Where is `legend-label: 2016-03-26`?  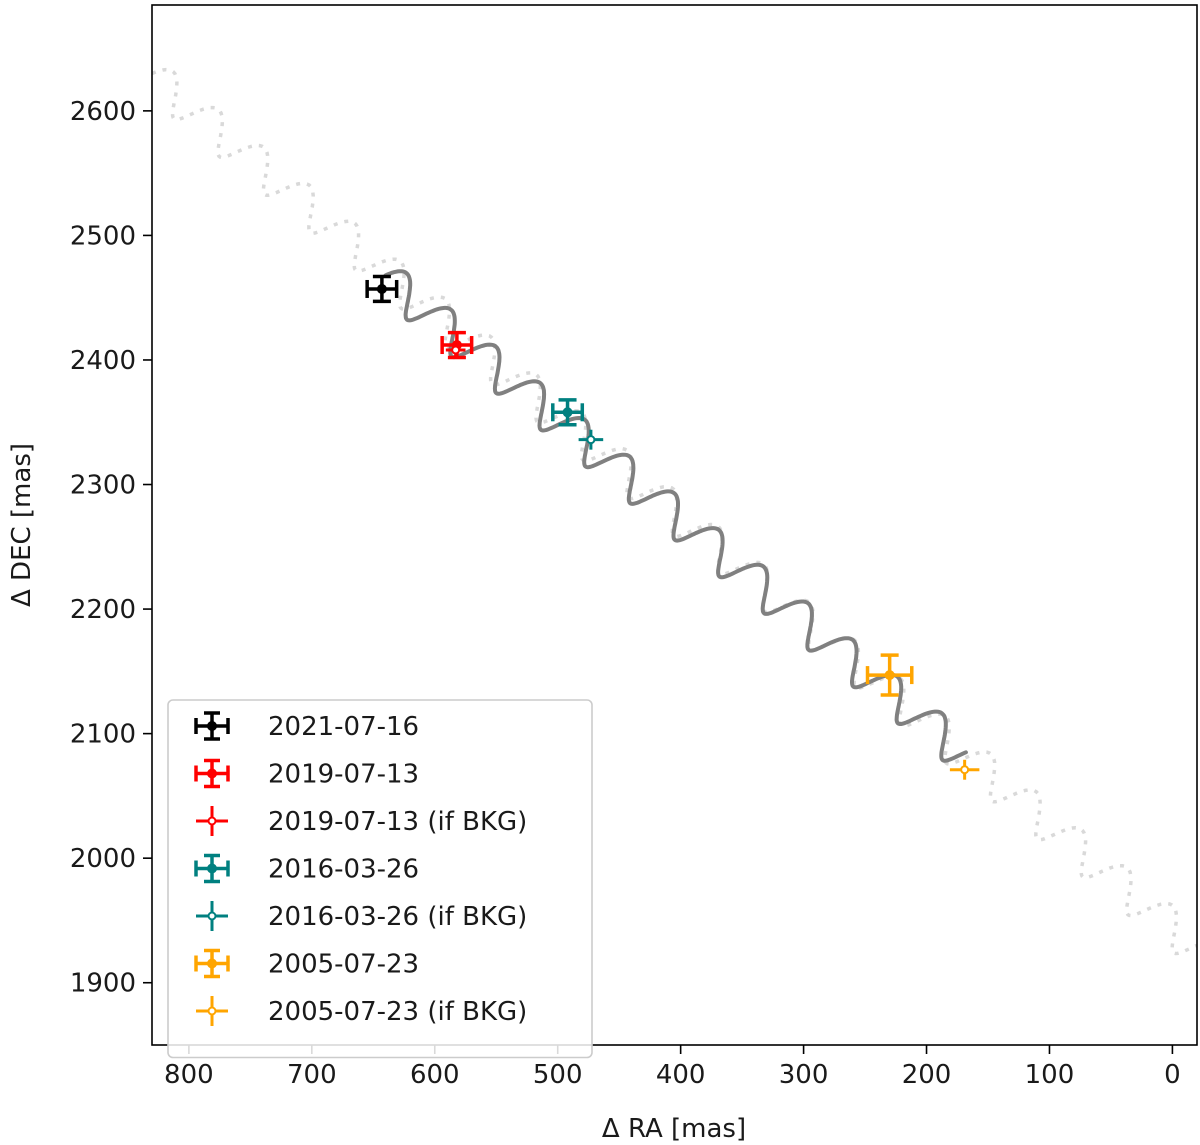
legend-label: 2016-03-26 is located at coordinates (343, 870).